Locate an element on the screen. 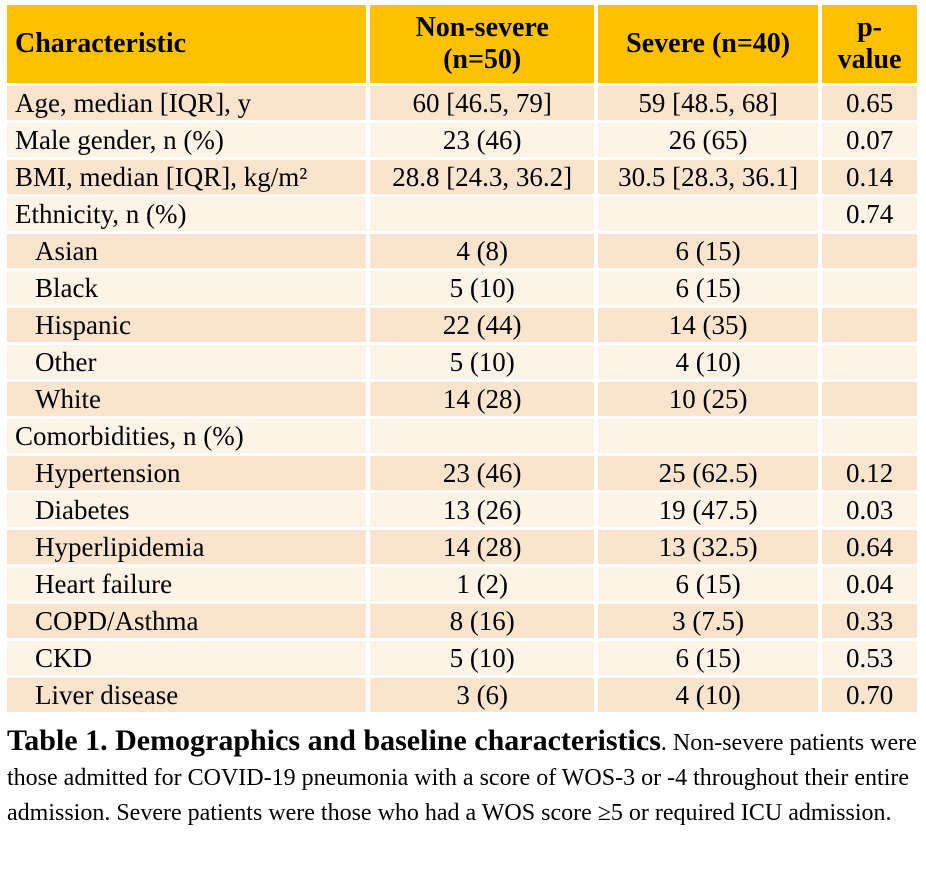  row-label-cell: Male gender, n (%) is located at coordinates (187, 140).